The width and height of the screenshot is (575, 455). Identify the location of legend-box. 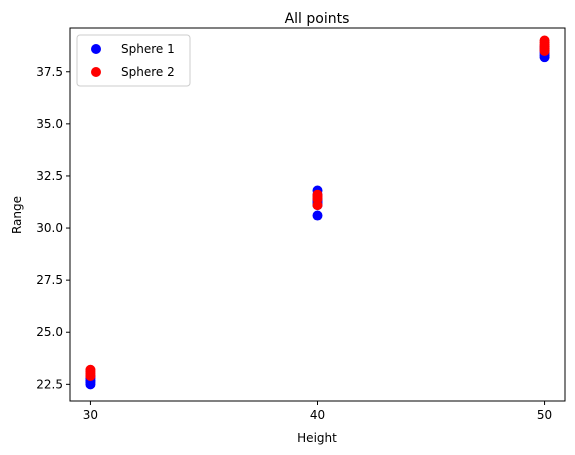
(133, 60).